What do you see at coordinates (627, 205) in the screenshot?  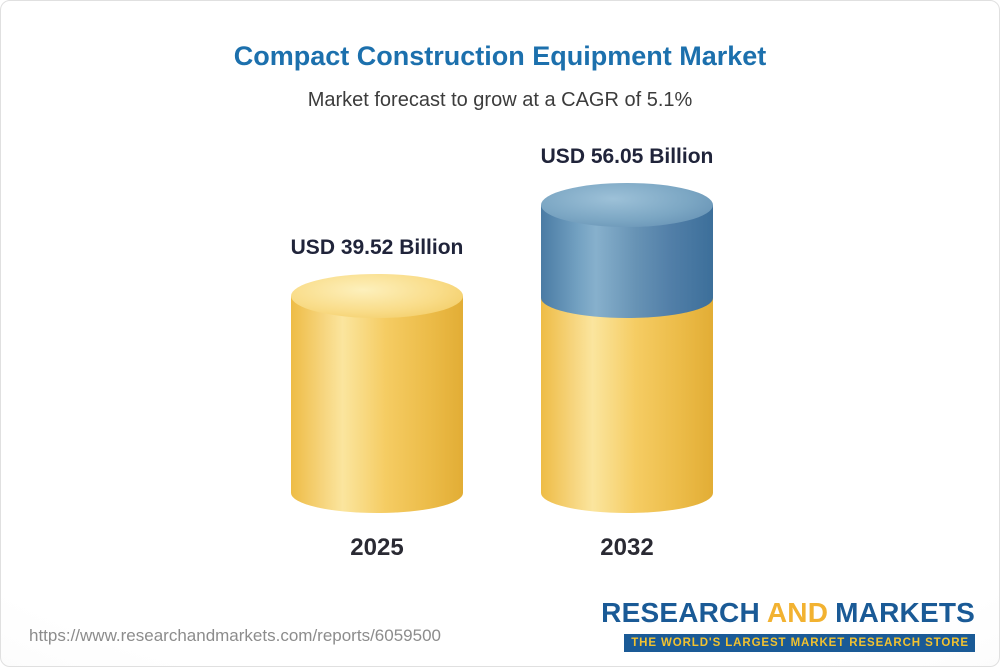 I see `bar-2032-cap` at bounding box center [627, 205].